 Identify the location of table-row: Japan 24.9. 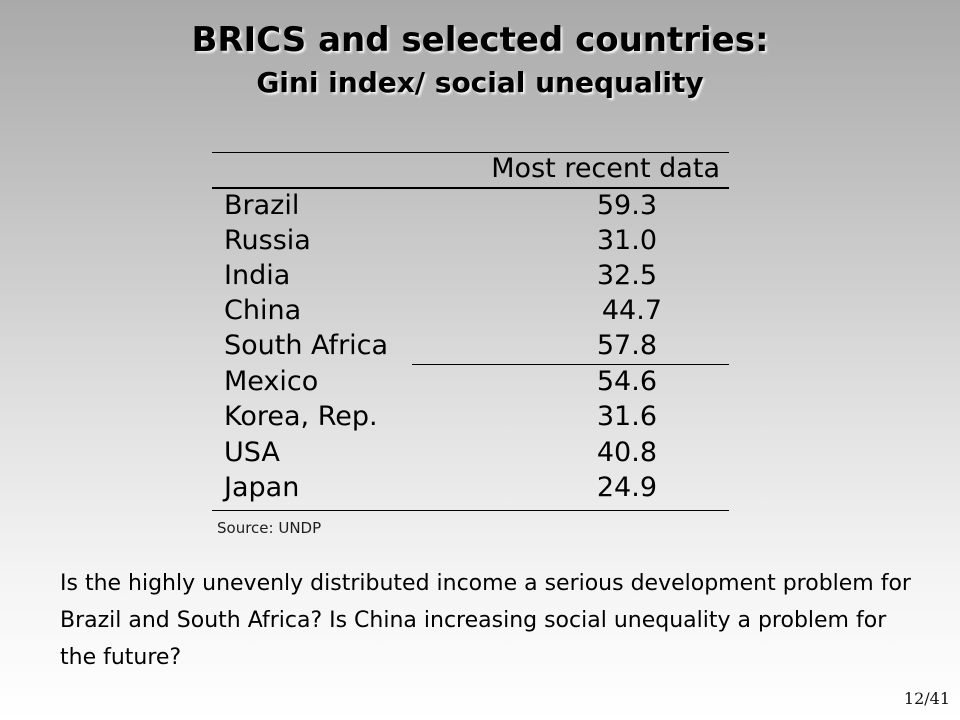
(444, 487).